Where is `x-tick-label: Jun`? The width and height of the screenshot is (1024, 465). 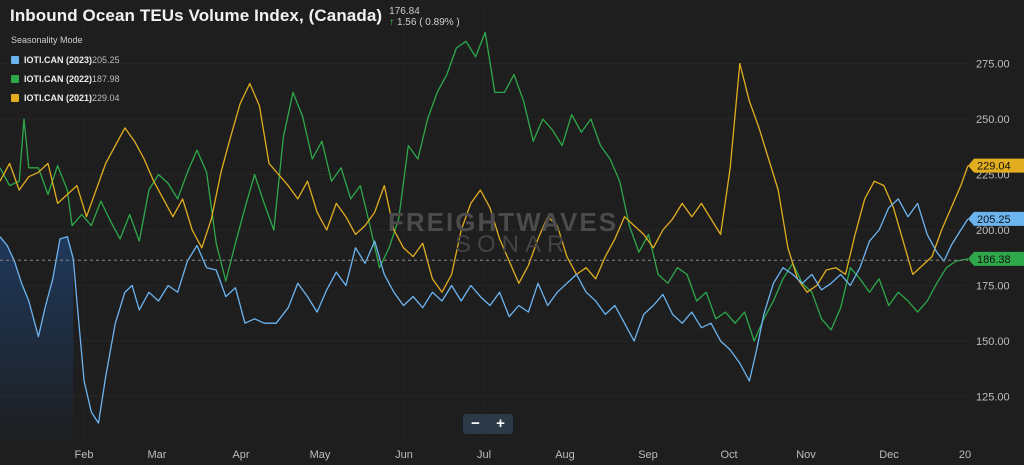
x-tick-label: Jun is located at coordinates (404, 455).